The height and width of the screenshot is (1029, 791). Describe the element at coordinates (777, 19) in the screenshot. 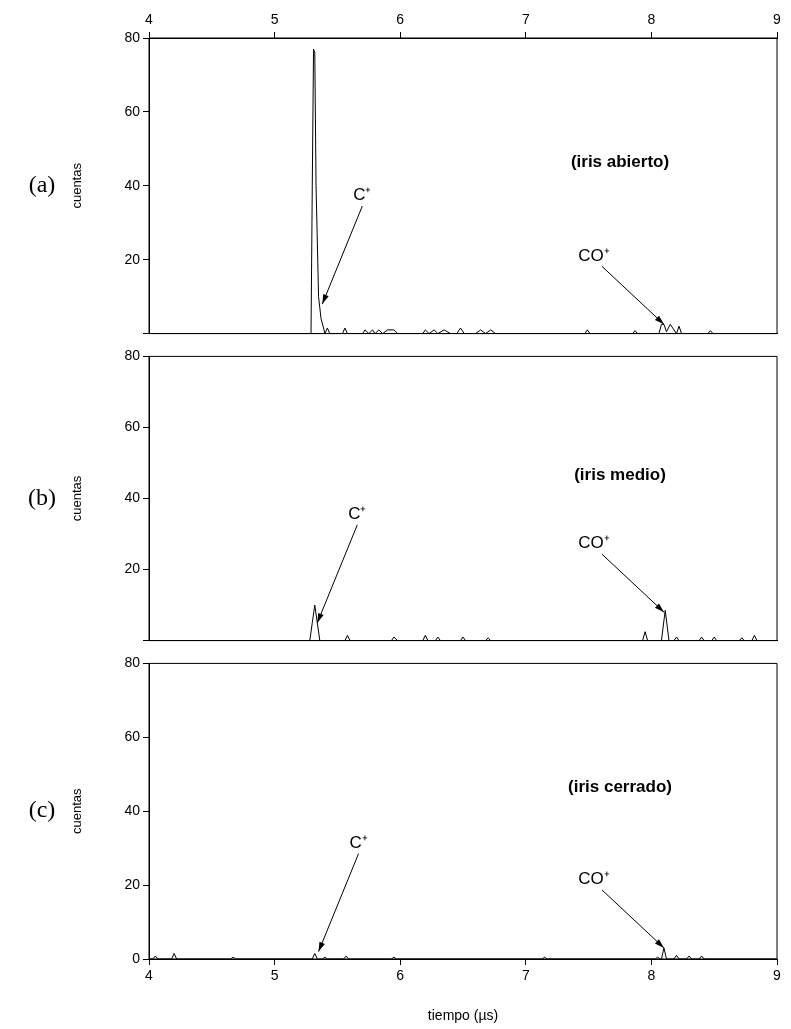

I see `x2-tick-label: 9` at that location.